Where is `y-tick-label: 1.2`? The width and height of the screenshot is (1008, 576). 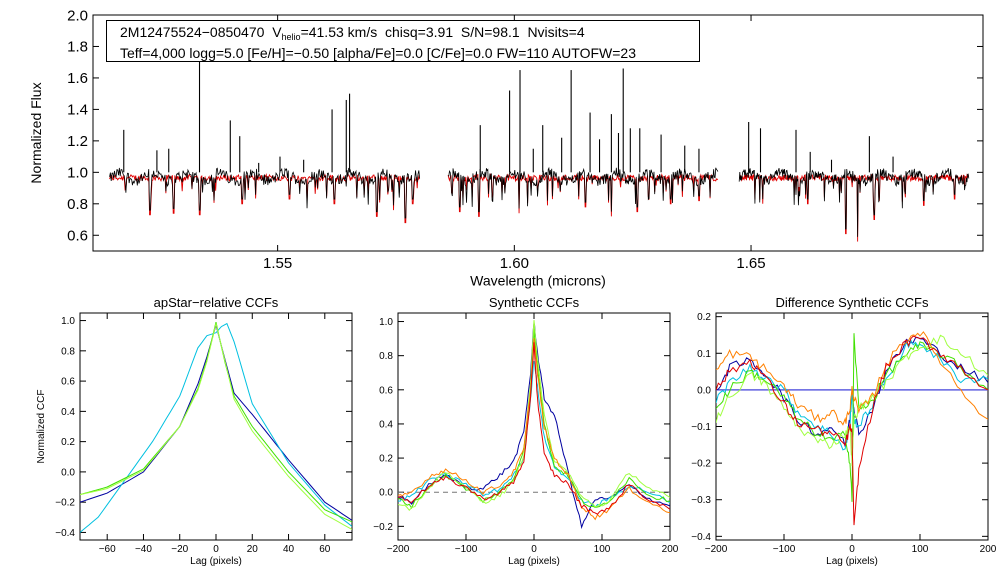 y-tick-label: 1.2 is located at coordinates (77, 141).